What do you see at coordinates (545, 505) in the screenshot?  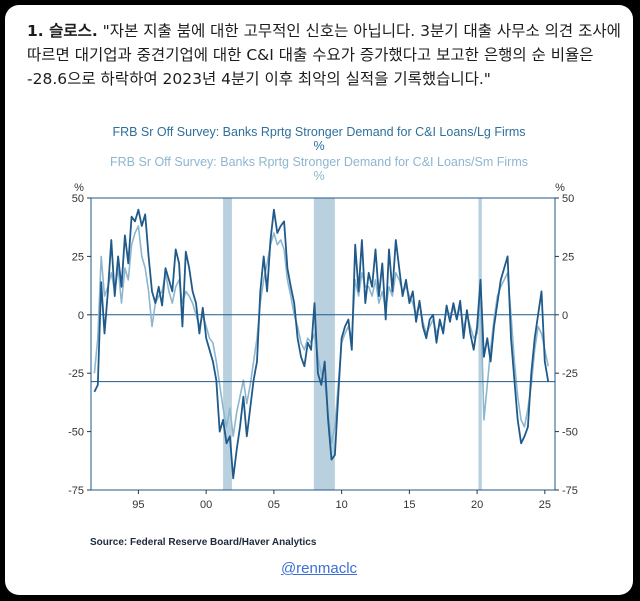 I see `x-tick-label: 25` at bounding box center [545, 505].